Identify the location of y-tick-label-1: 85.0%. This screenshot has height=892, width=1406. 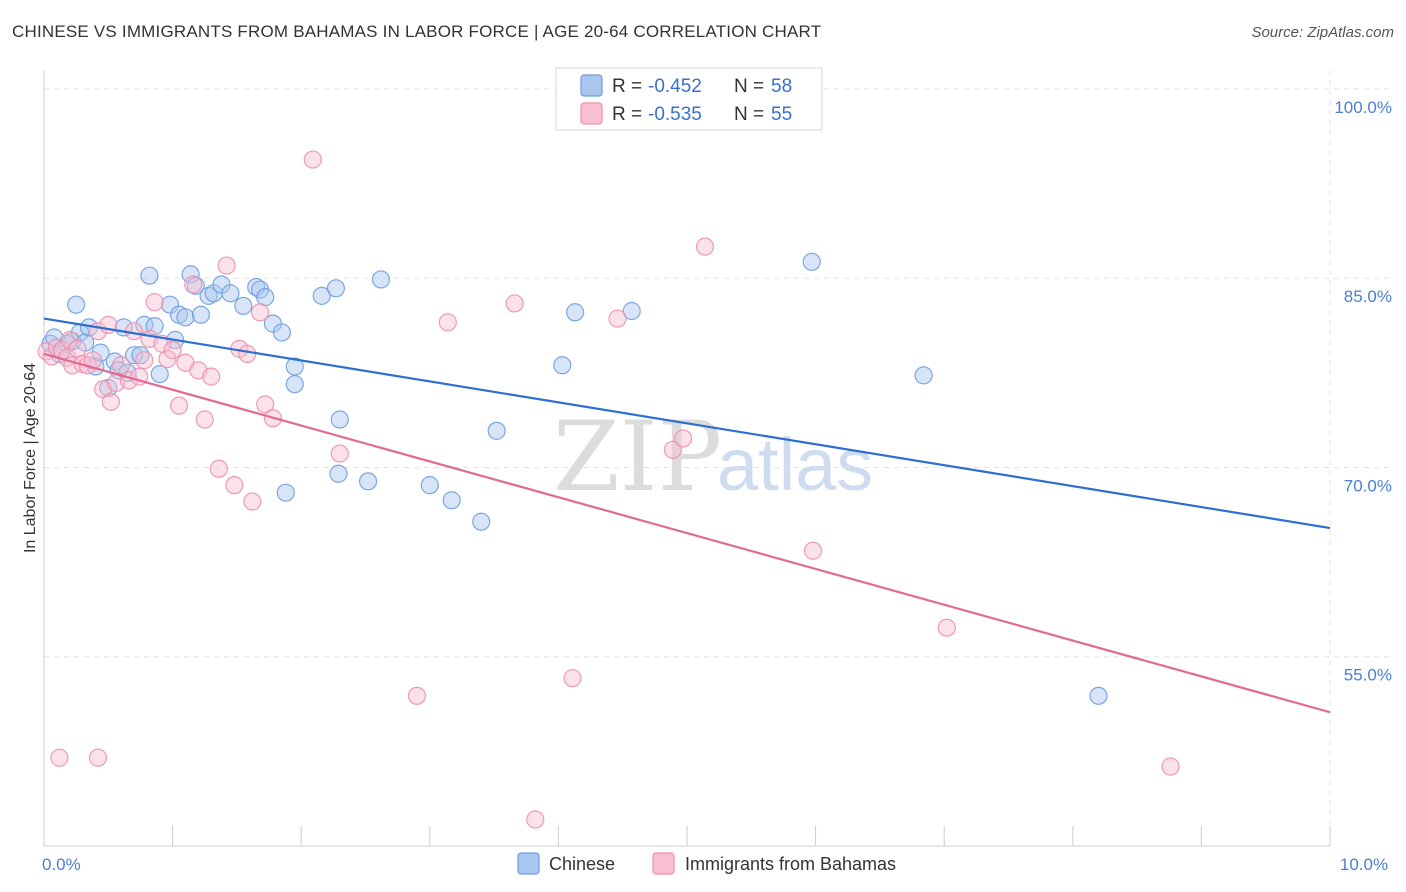
(1368, 296).